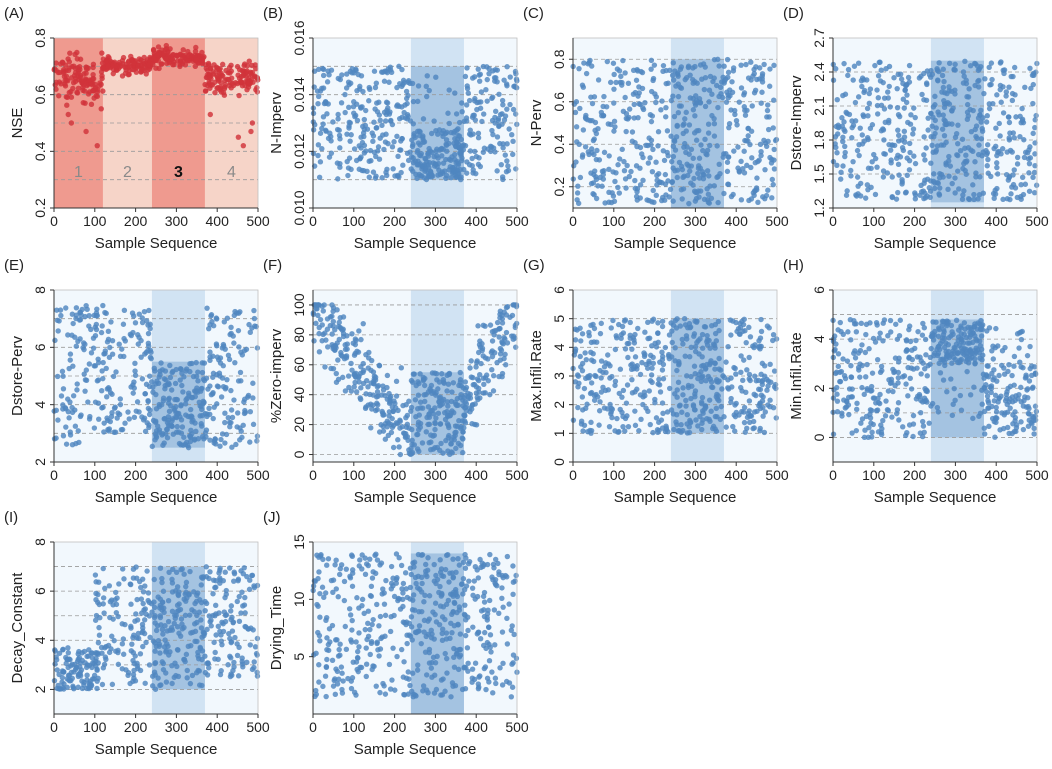 This screenshot has height=769, width=1052. I want to click on x-tick-label: 200, so click(915, 475).